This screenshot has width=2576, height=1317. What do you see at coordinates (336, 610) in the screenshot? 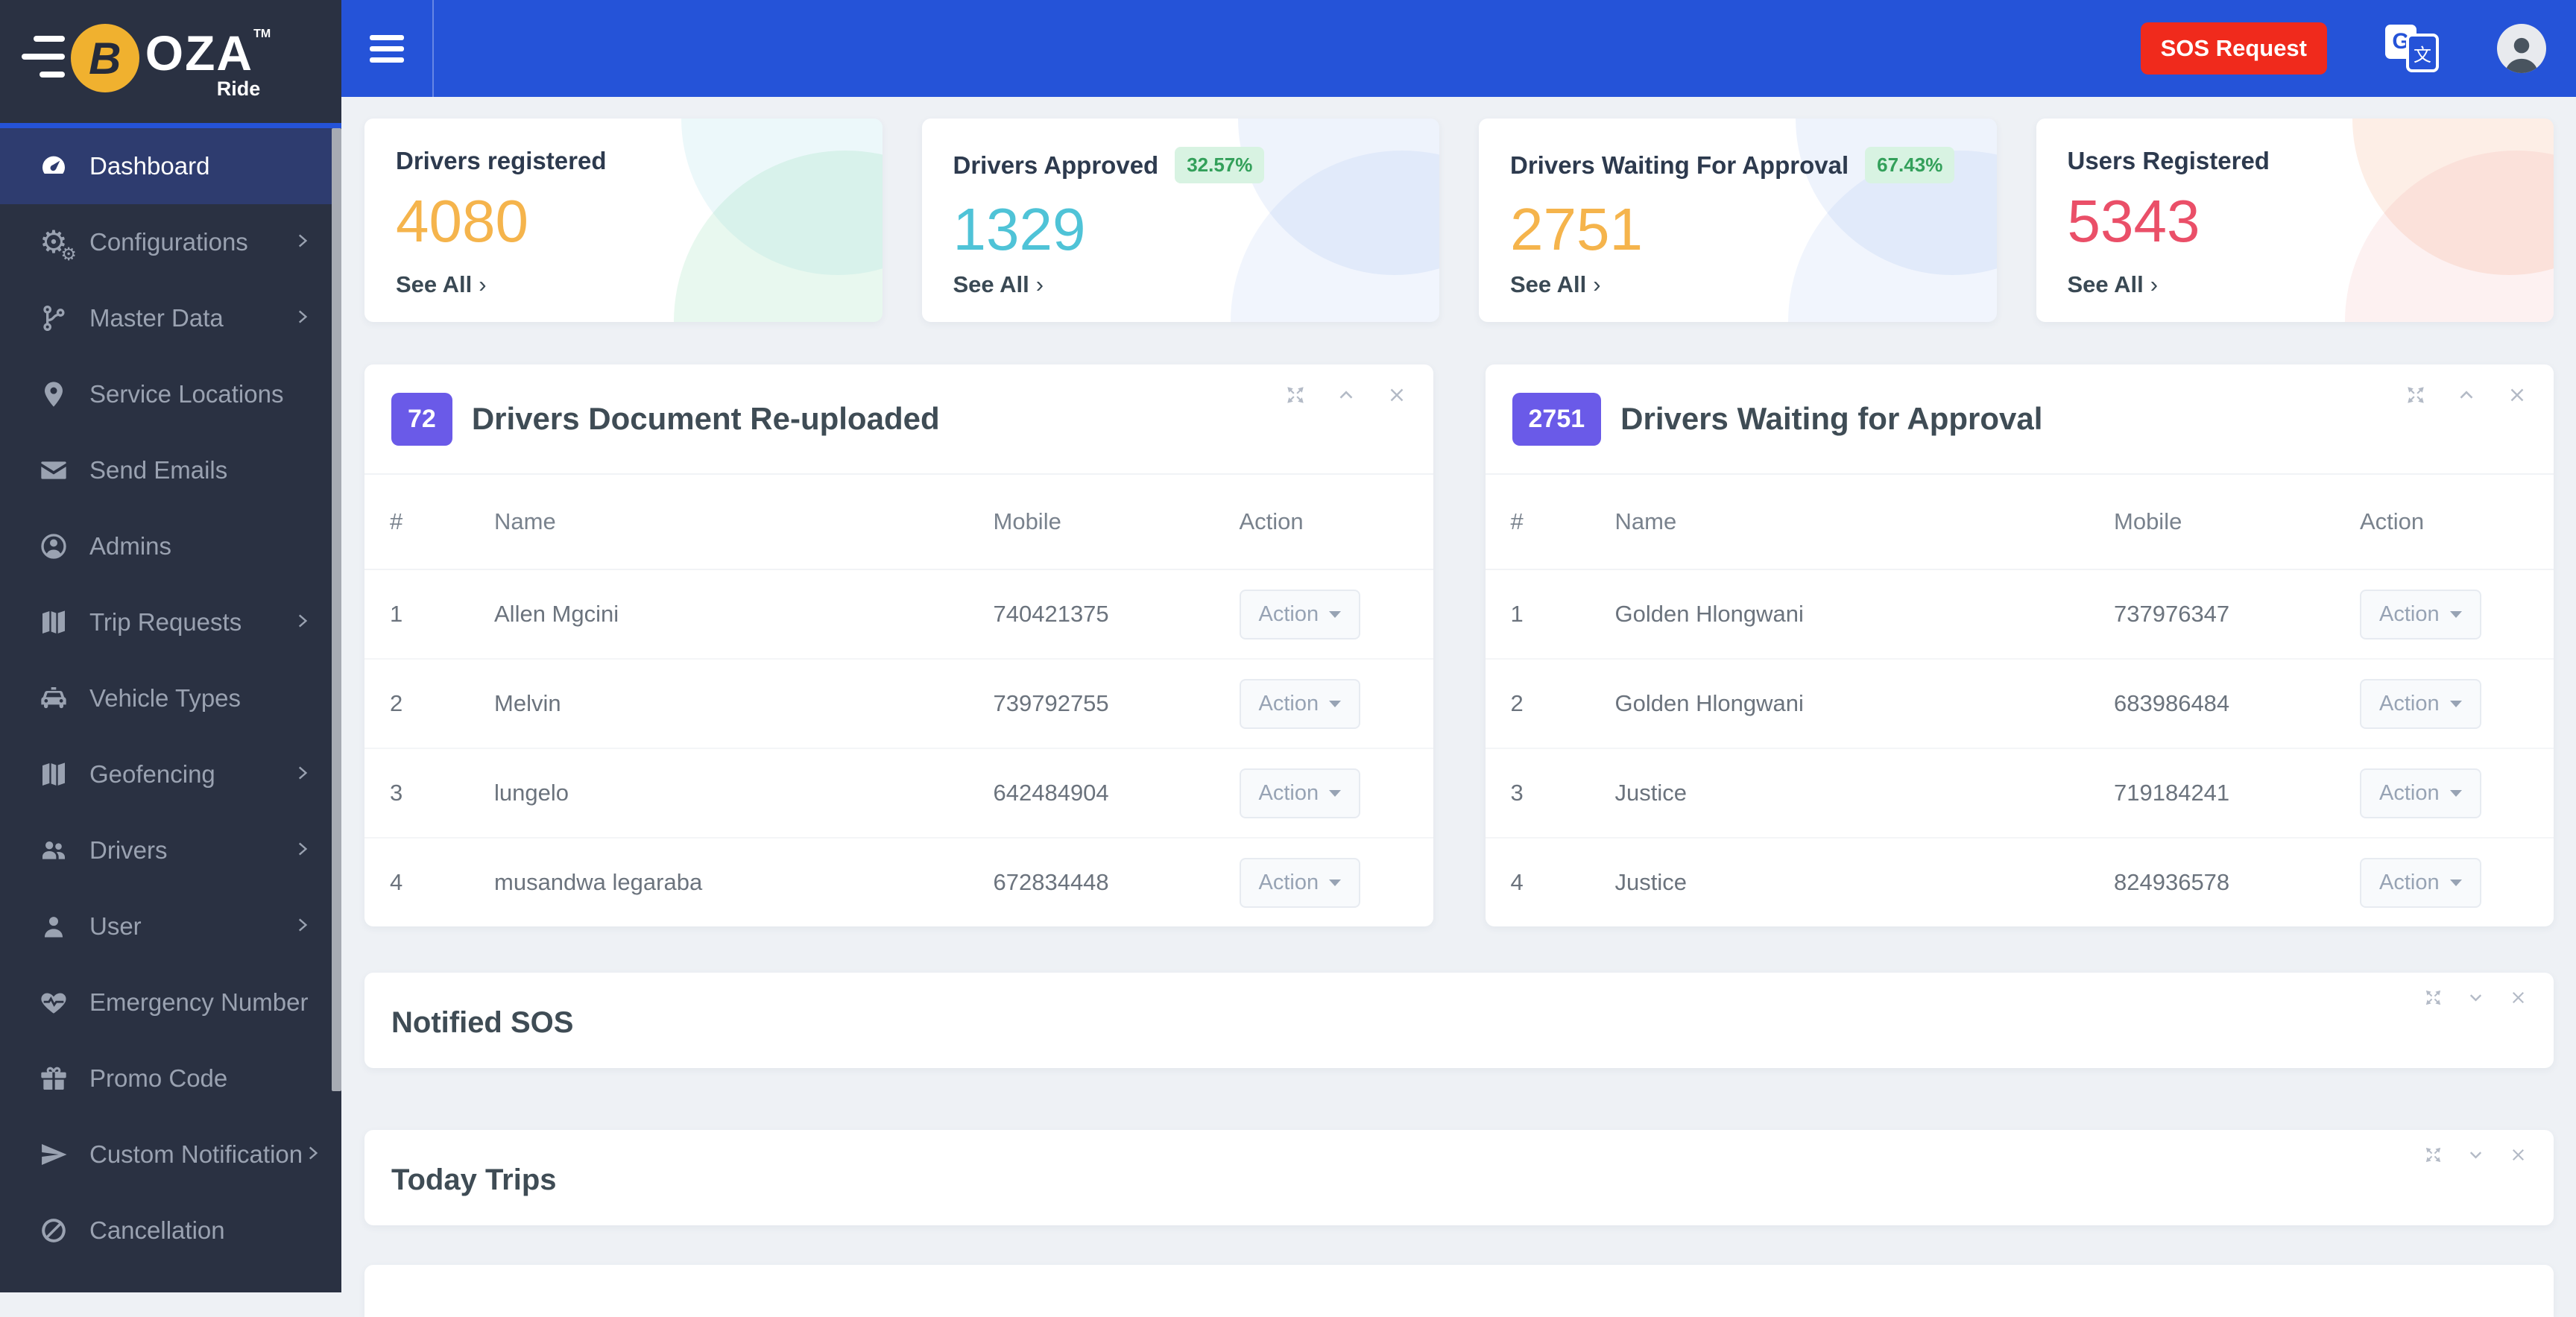
I see `sidebar-scrollbar` at bounding box center [336, 610].